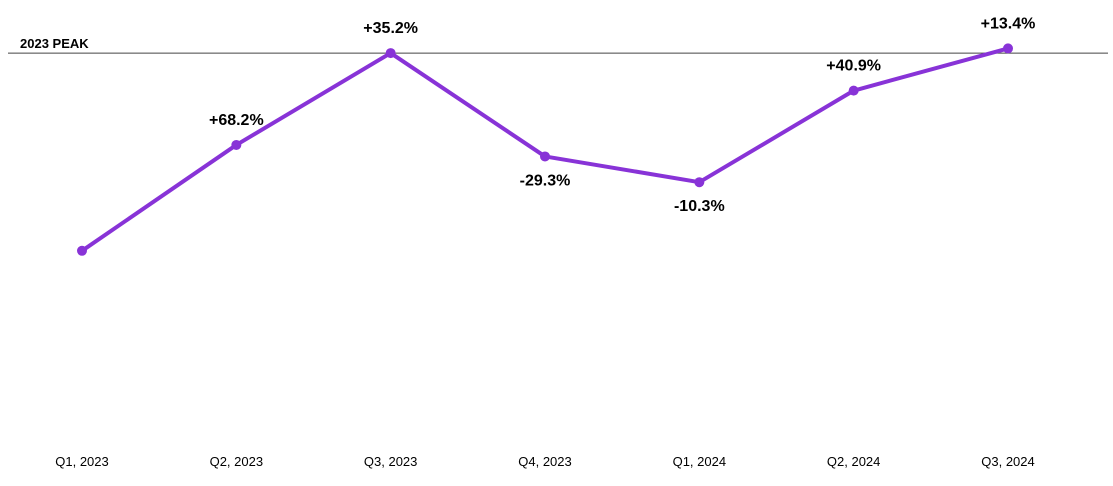 The image size is (1113, 486). I want to click on reference-line-label: 2023 PEAK, so click(54, 43).